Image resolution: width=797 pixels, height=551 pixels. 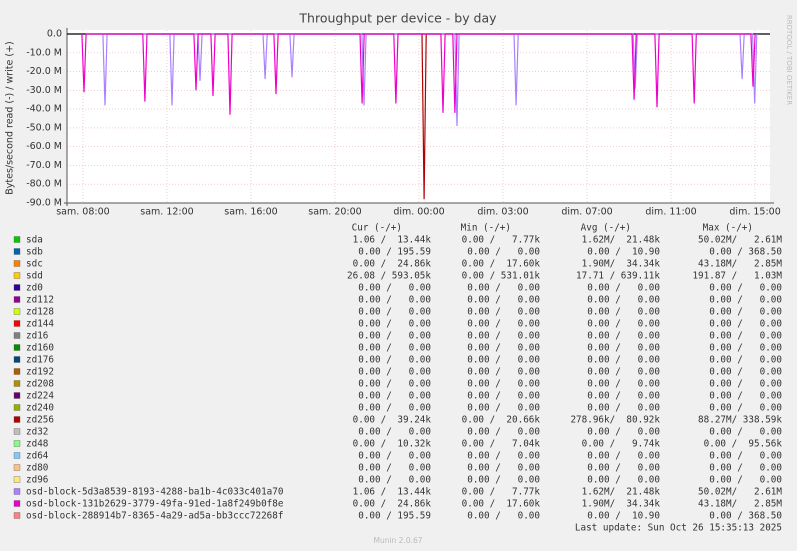 I want to click on legend-min: 0.00 / 7.04k, so click(x=501, y=444).